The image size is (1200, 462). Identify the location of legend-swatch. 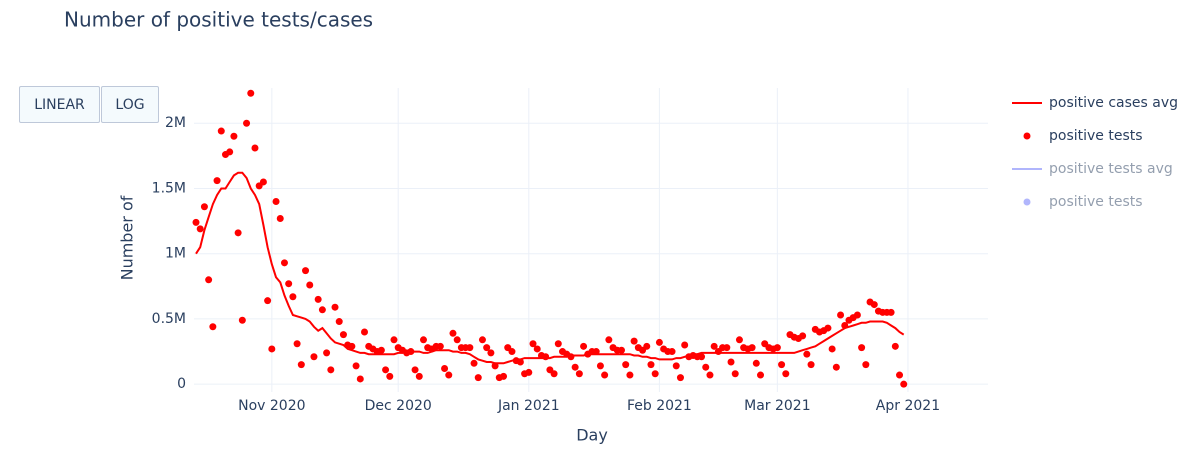
(1027, 202).